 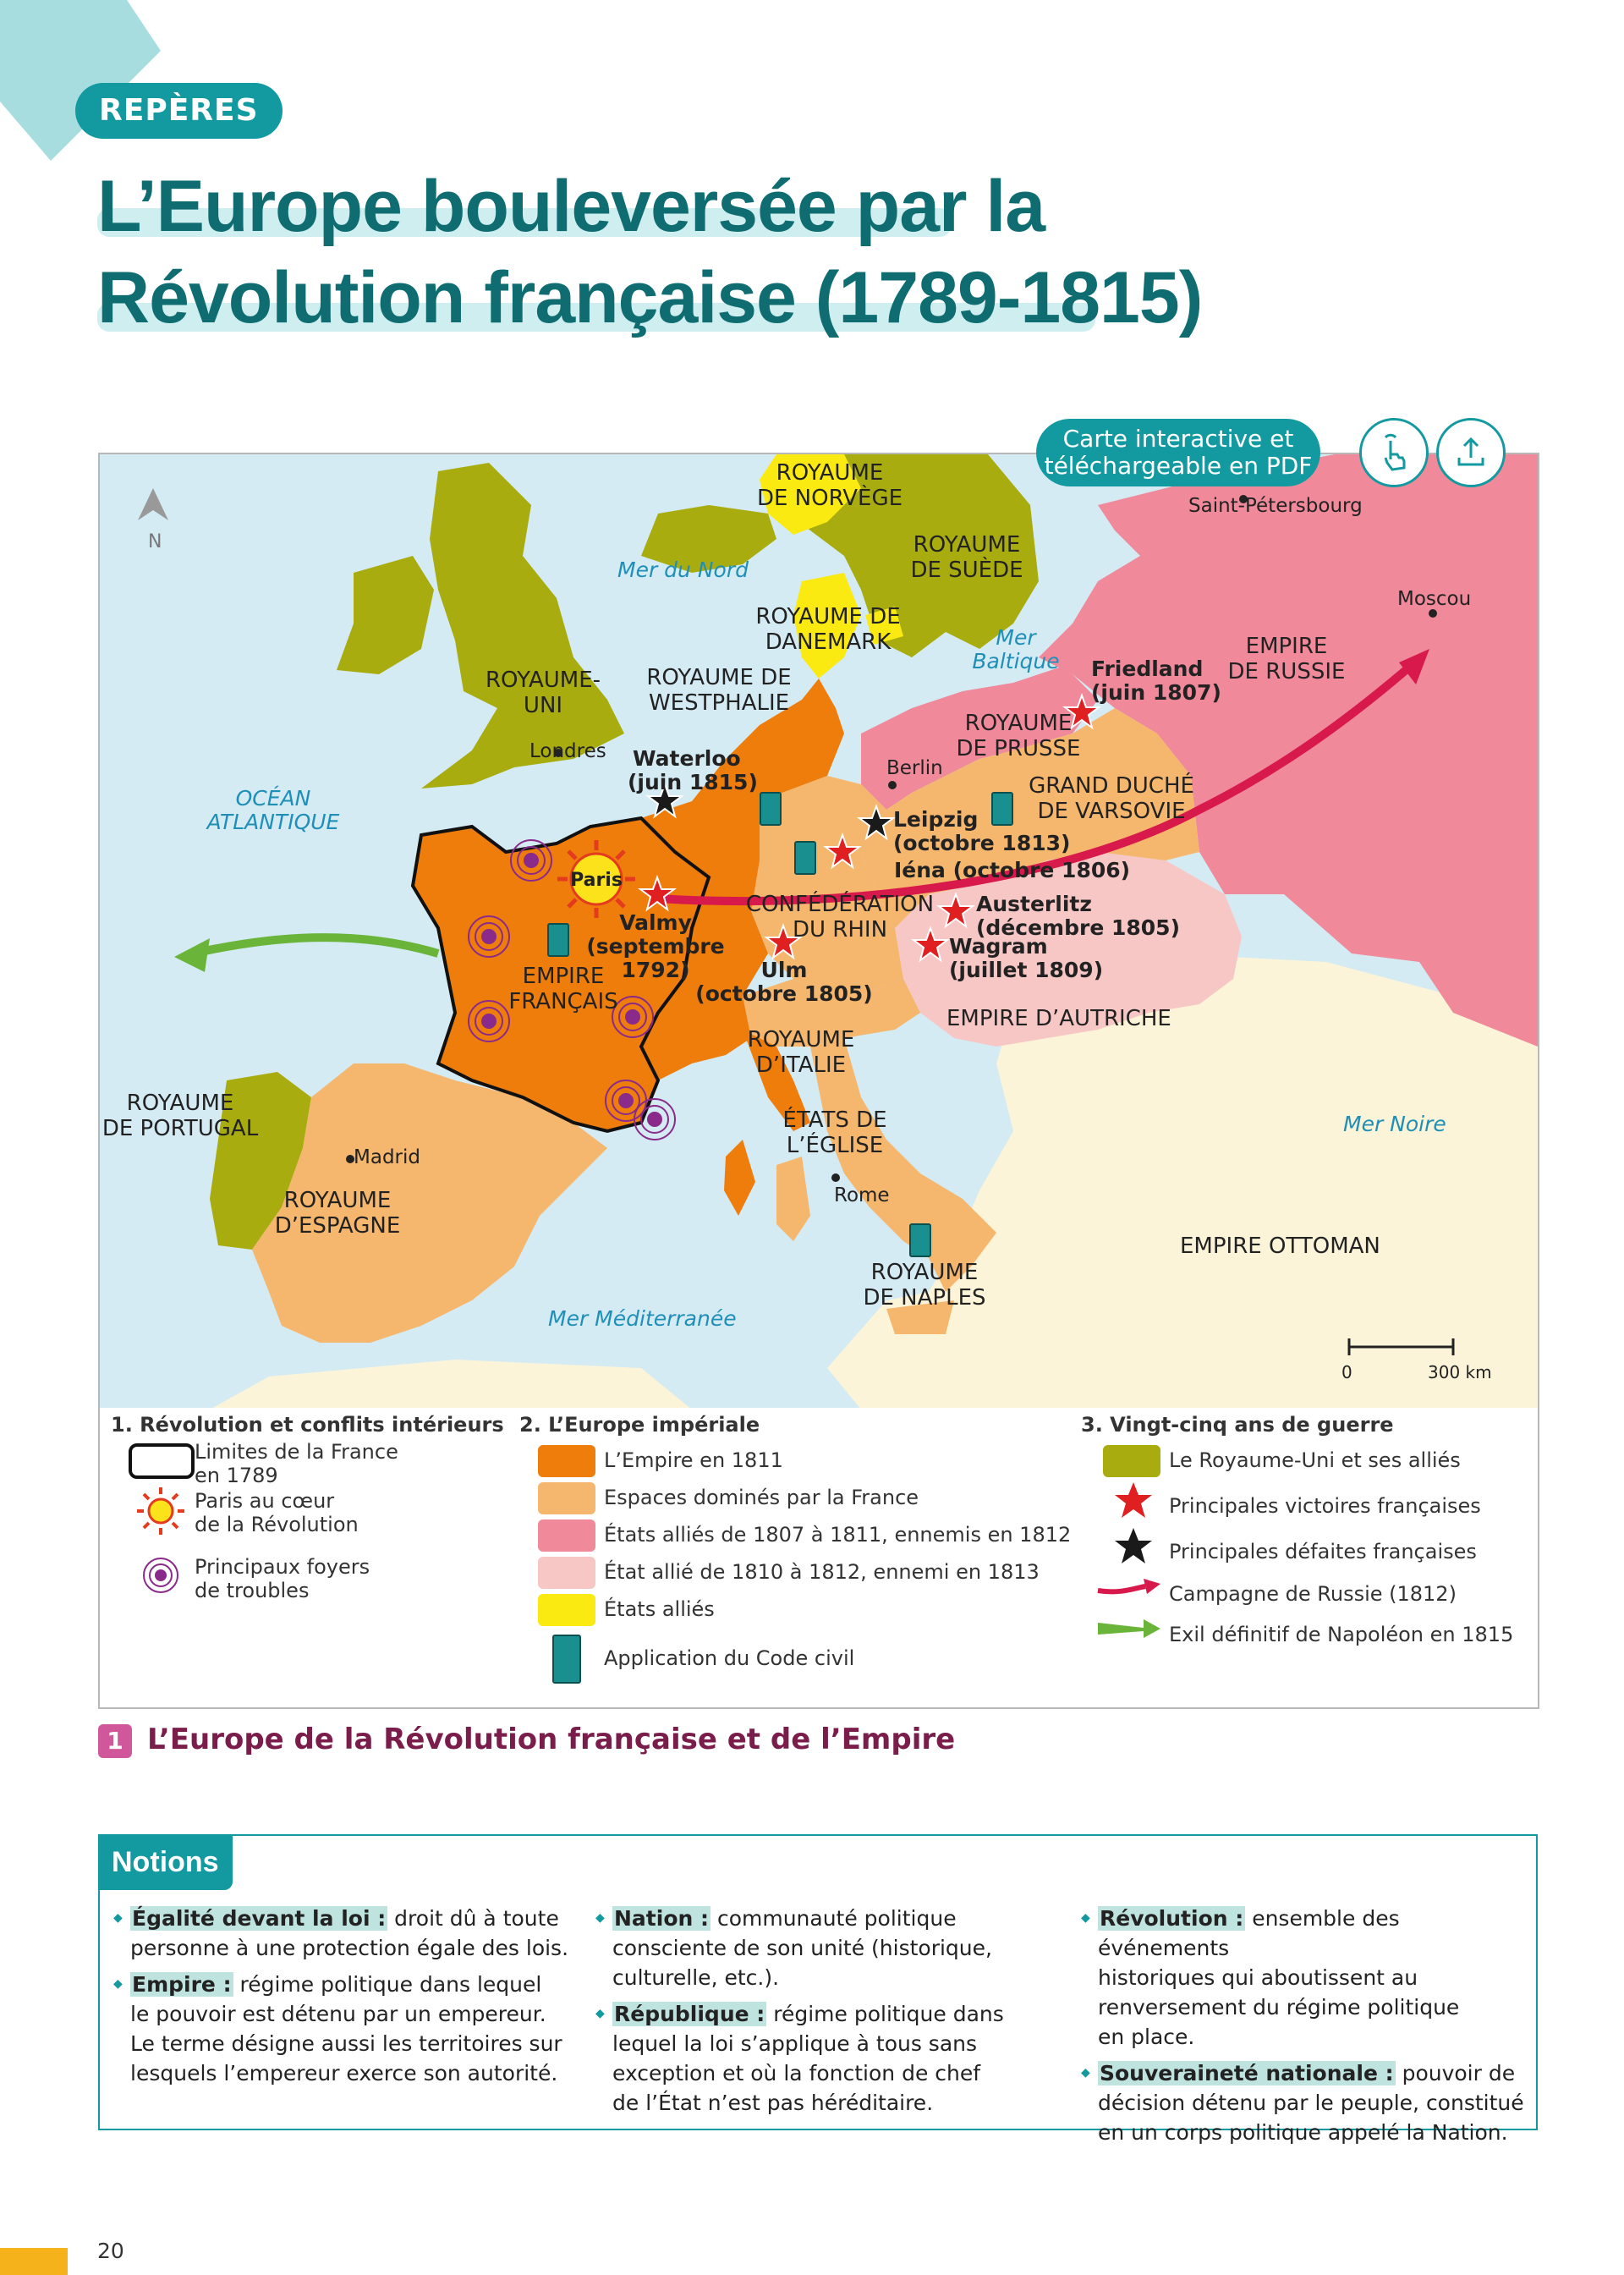 What do you see at coordinates (903, 1165) in the screenshot?
I see `italy-peninsula` at bounding box center [903, 1165].